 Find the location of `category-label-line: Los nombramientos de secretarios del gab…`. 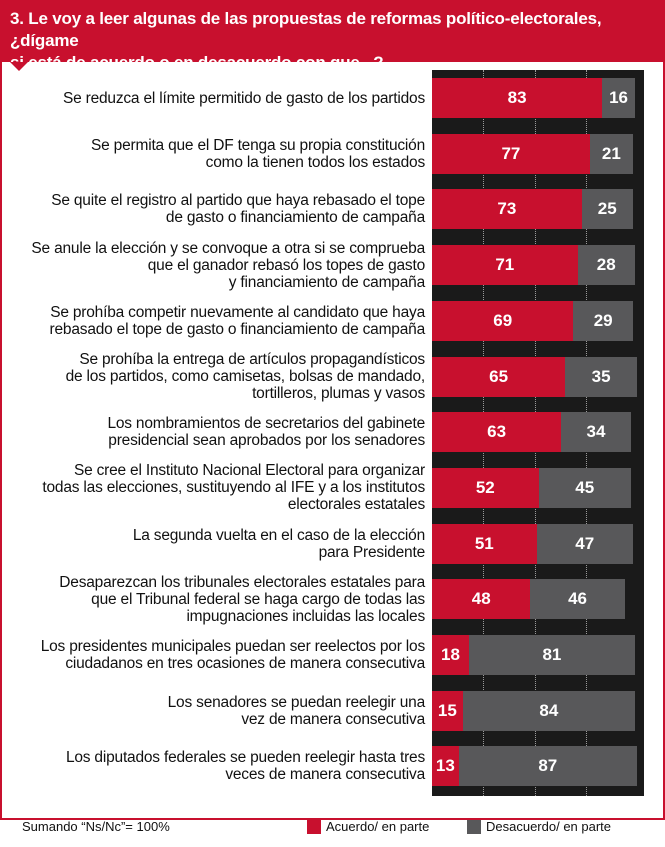

category-label-line: Los nombramientos de secretarios del gab… is located at coordinates (266, 424).